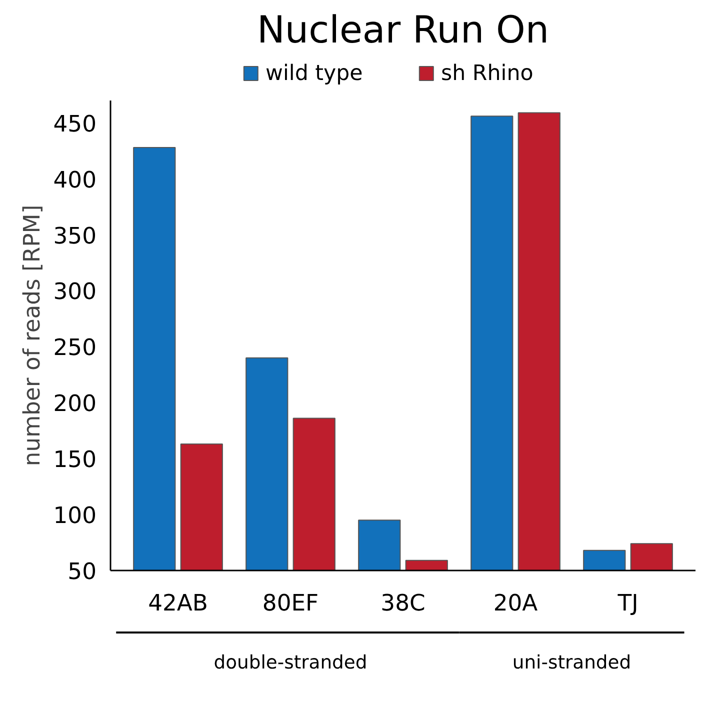  What do you see at coordinates (82, 572) in the screenshot?
I see `y-tick-label: 50` at bounding box center [82, 572].